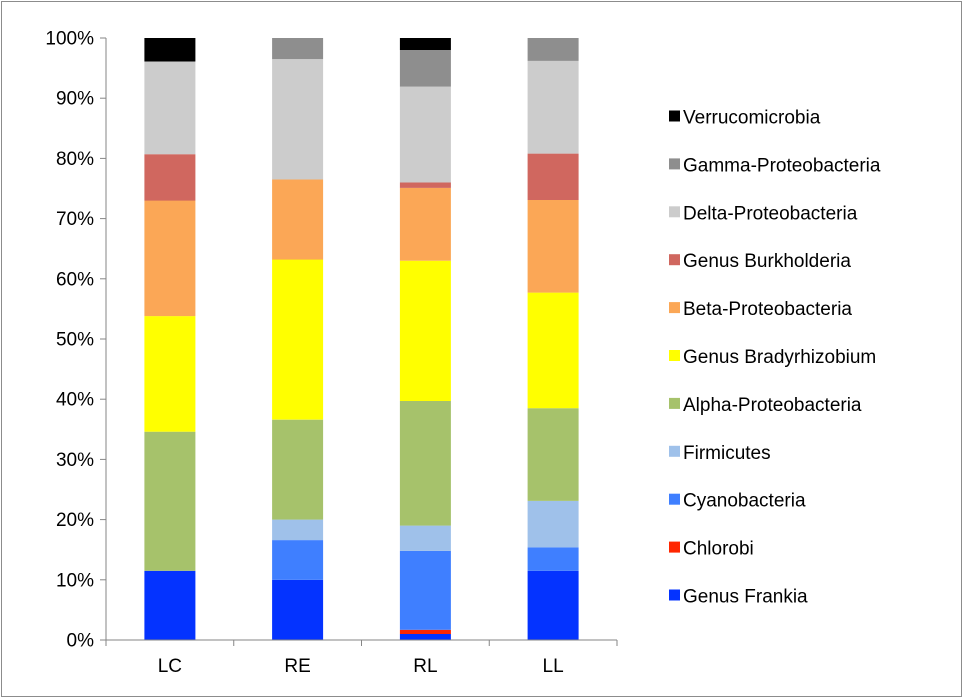 Image resolution: width=965 pixels, height=700 pixels. I want to click on legend-entry-label: Genus Bradyrhizobium, so click(779, 357).